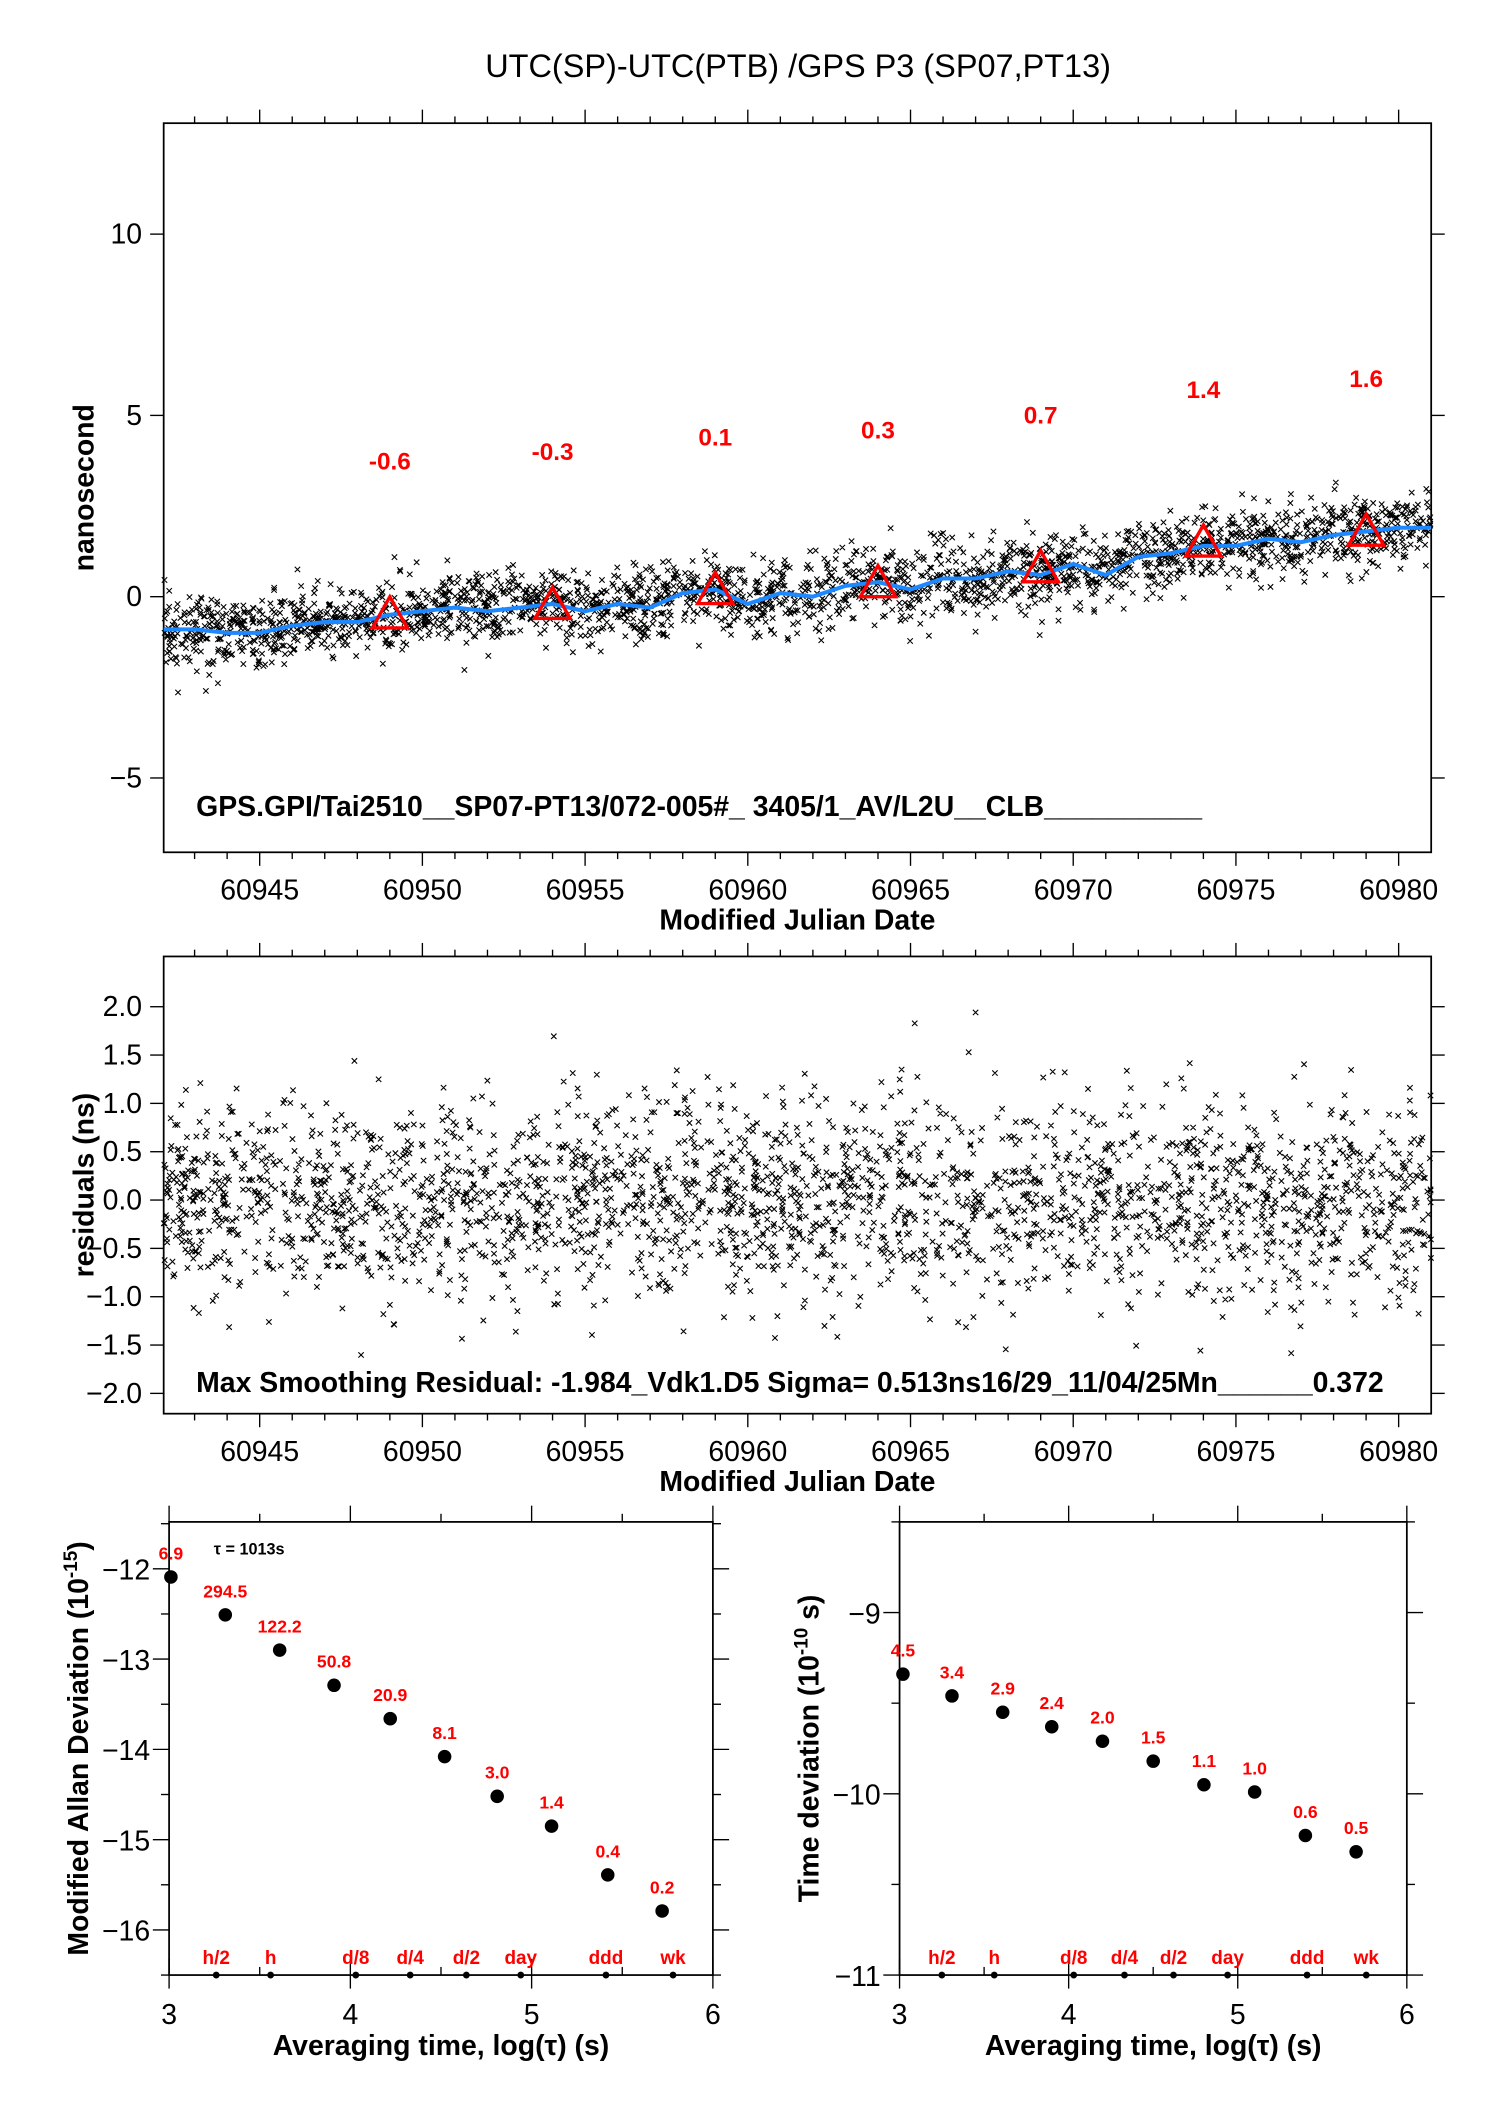 Image resolution: width=1488 pixels, height=2105 pixels. I want to click on data-label: 6.9, so click(171, 1553).